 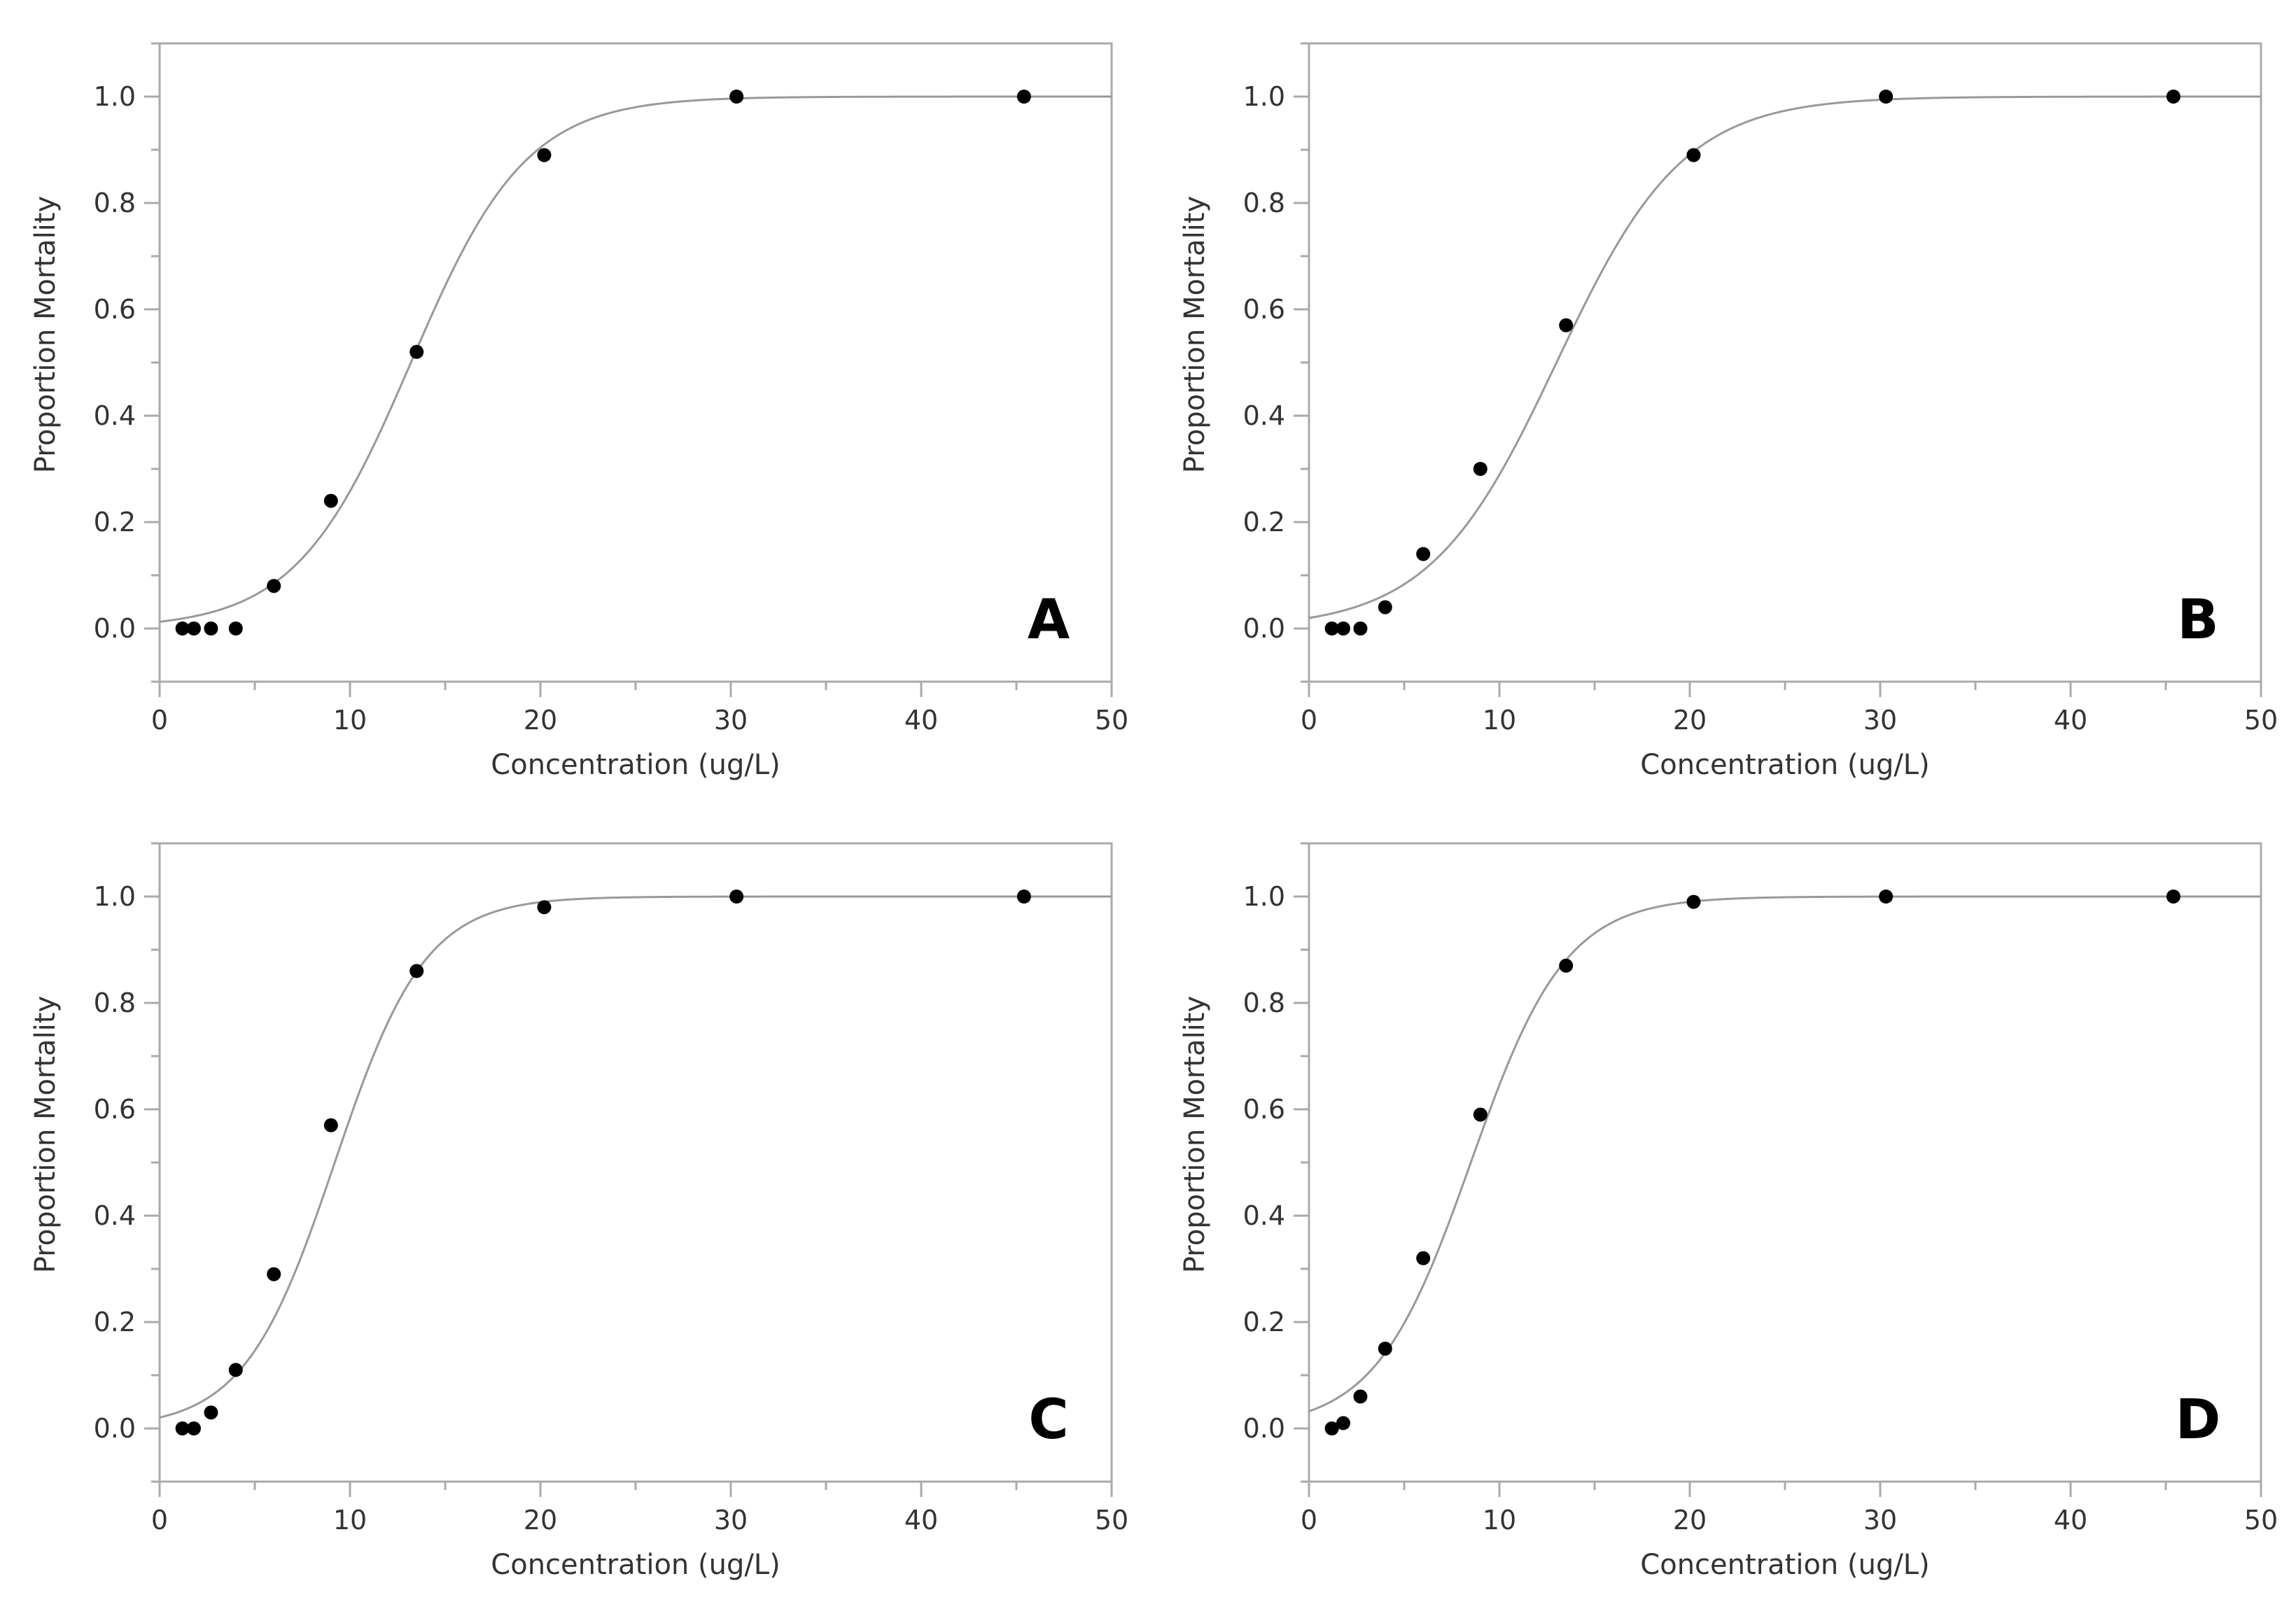 What do you see at coordinates (1048, 1420) in the screenshot?
I see `panel-label: C` at bounding box center [1048, 1420].